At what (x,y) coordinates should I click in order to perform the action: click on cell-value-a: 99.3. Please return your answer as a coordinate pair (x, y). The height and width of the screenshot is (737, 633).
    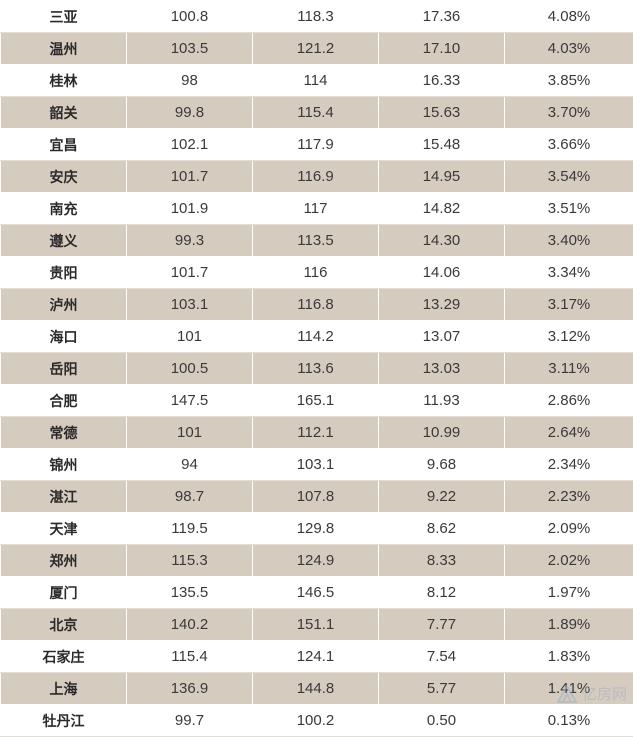
    Looking at the image, I should click on (190, 241).